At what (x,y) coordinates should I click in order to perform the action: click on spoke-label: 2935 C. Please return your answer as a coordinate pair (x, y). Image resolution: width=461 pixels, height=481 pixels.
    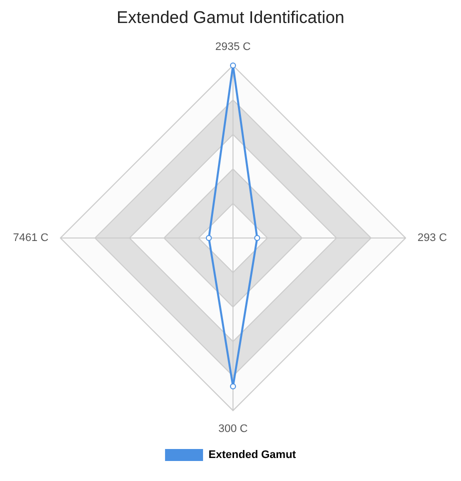
    Looking at the image, I should click on (233, 46).